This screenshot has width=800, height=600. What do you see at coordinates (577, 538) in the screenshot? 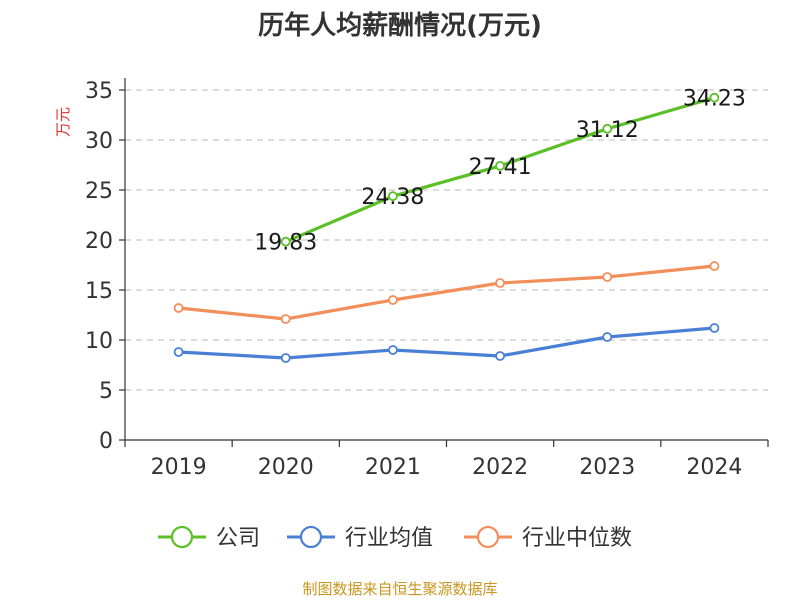
I see `legend-label-2: 行业中位数` at bounding box center [577, 538].